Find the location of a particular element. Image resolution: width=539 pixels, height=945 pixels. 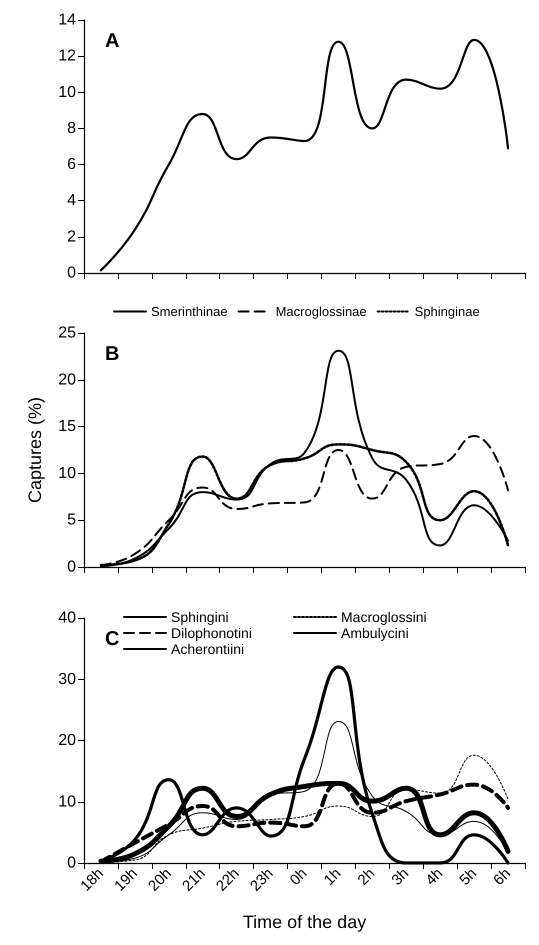

y-tick-label: 40 is located at coordinates (67, 618).